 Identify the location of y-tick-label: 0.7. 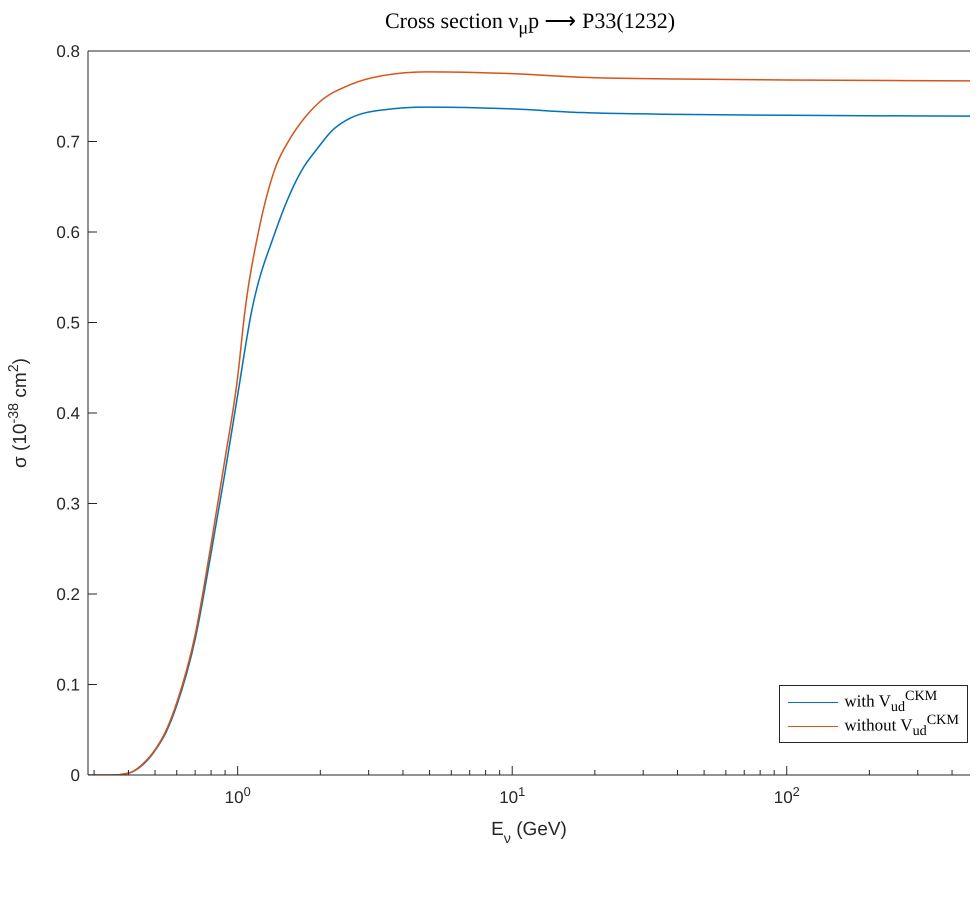
(68, 142).